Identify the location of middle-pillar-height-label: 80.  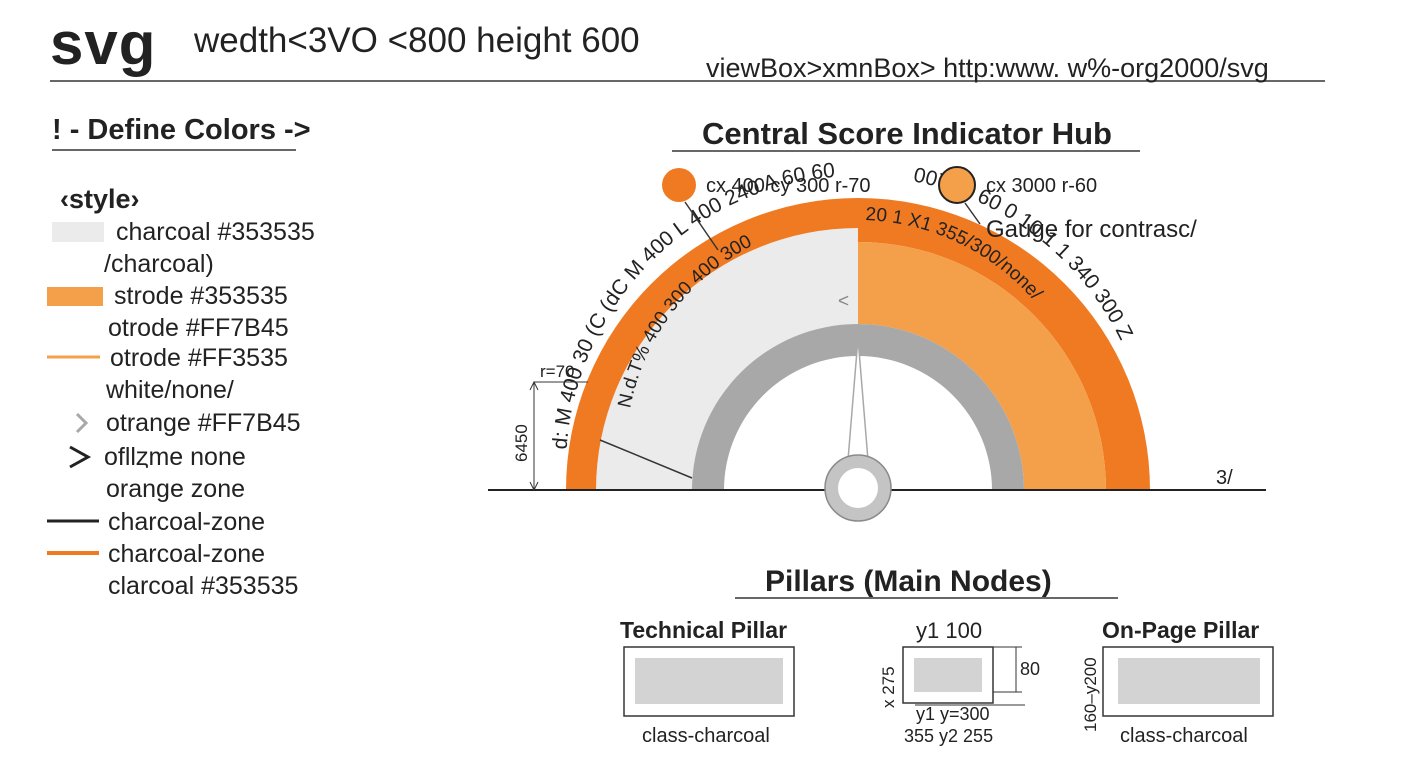
(1030, 669).